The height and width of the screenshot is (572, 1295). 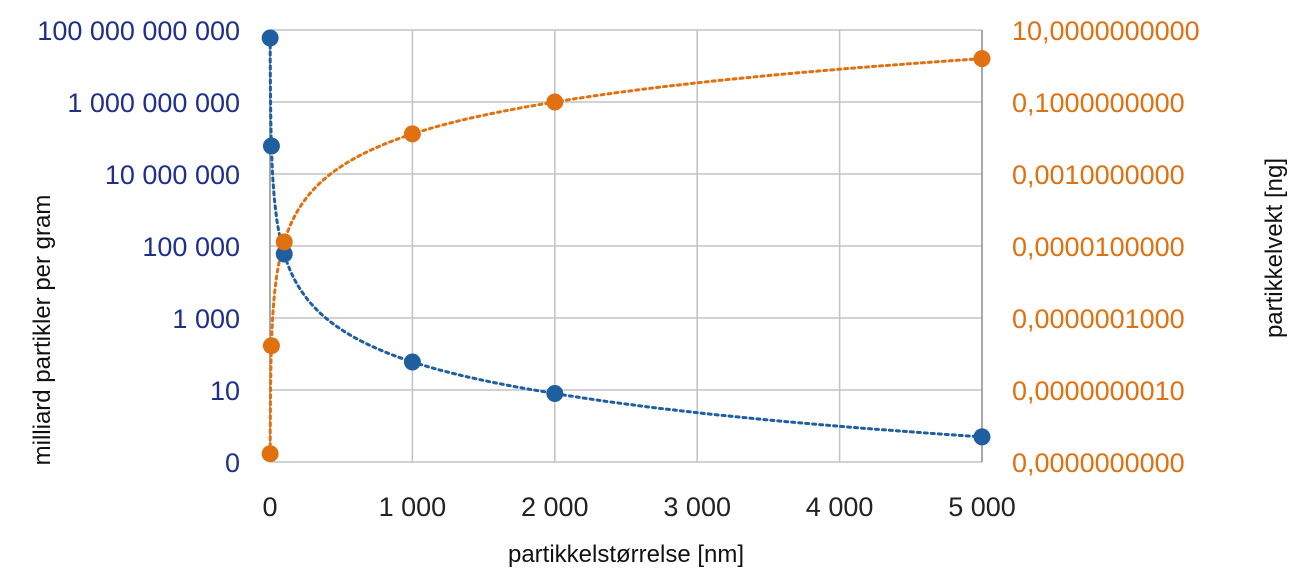 What do you see at coordinates (138, 31) in the screenshot?
I see `left-tick-label: 100 000 000 000` at bounding box center [138, 31].